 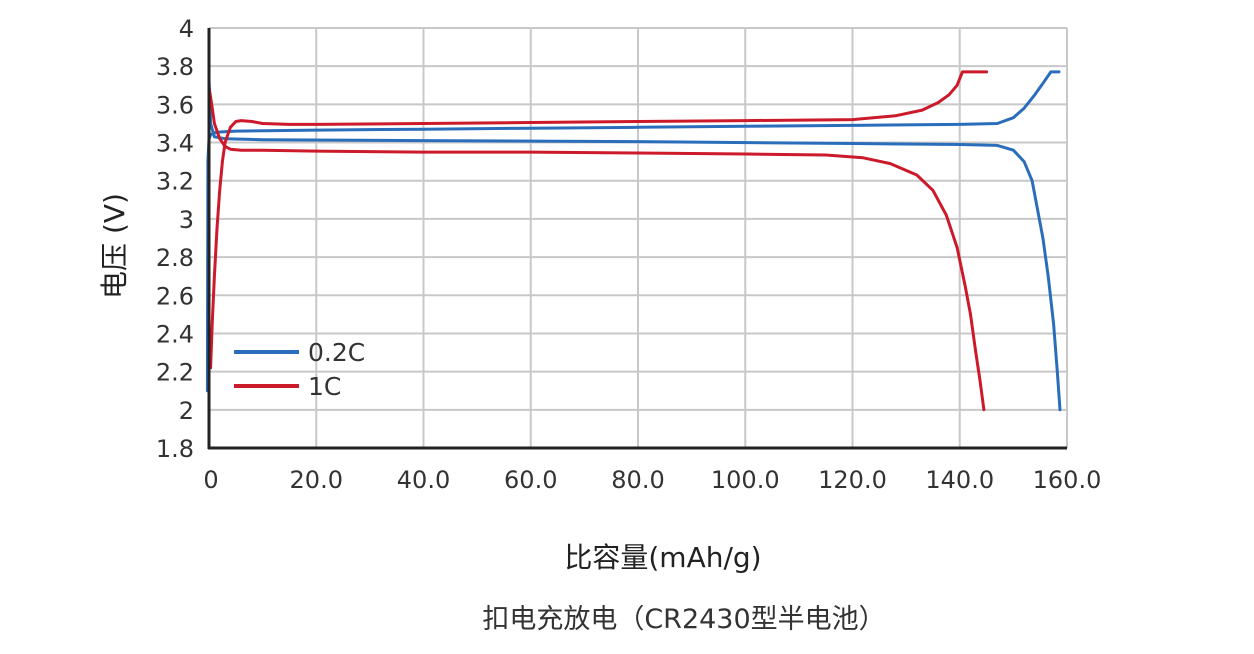 What do you see at coordinates (175, 334) in the screenshot?
I see `y-tick-label: 2.4` at bounding box center [175, 334].